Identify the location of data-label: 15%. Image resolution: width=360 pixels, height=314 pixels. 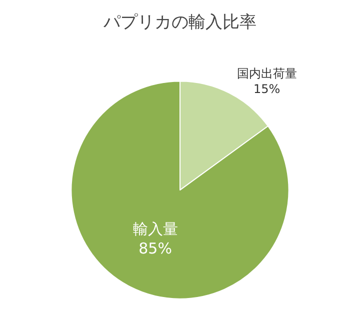
(266, 89).